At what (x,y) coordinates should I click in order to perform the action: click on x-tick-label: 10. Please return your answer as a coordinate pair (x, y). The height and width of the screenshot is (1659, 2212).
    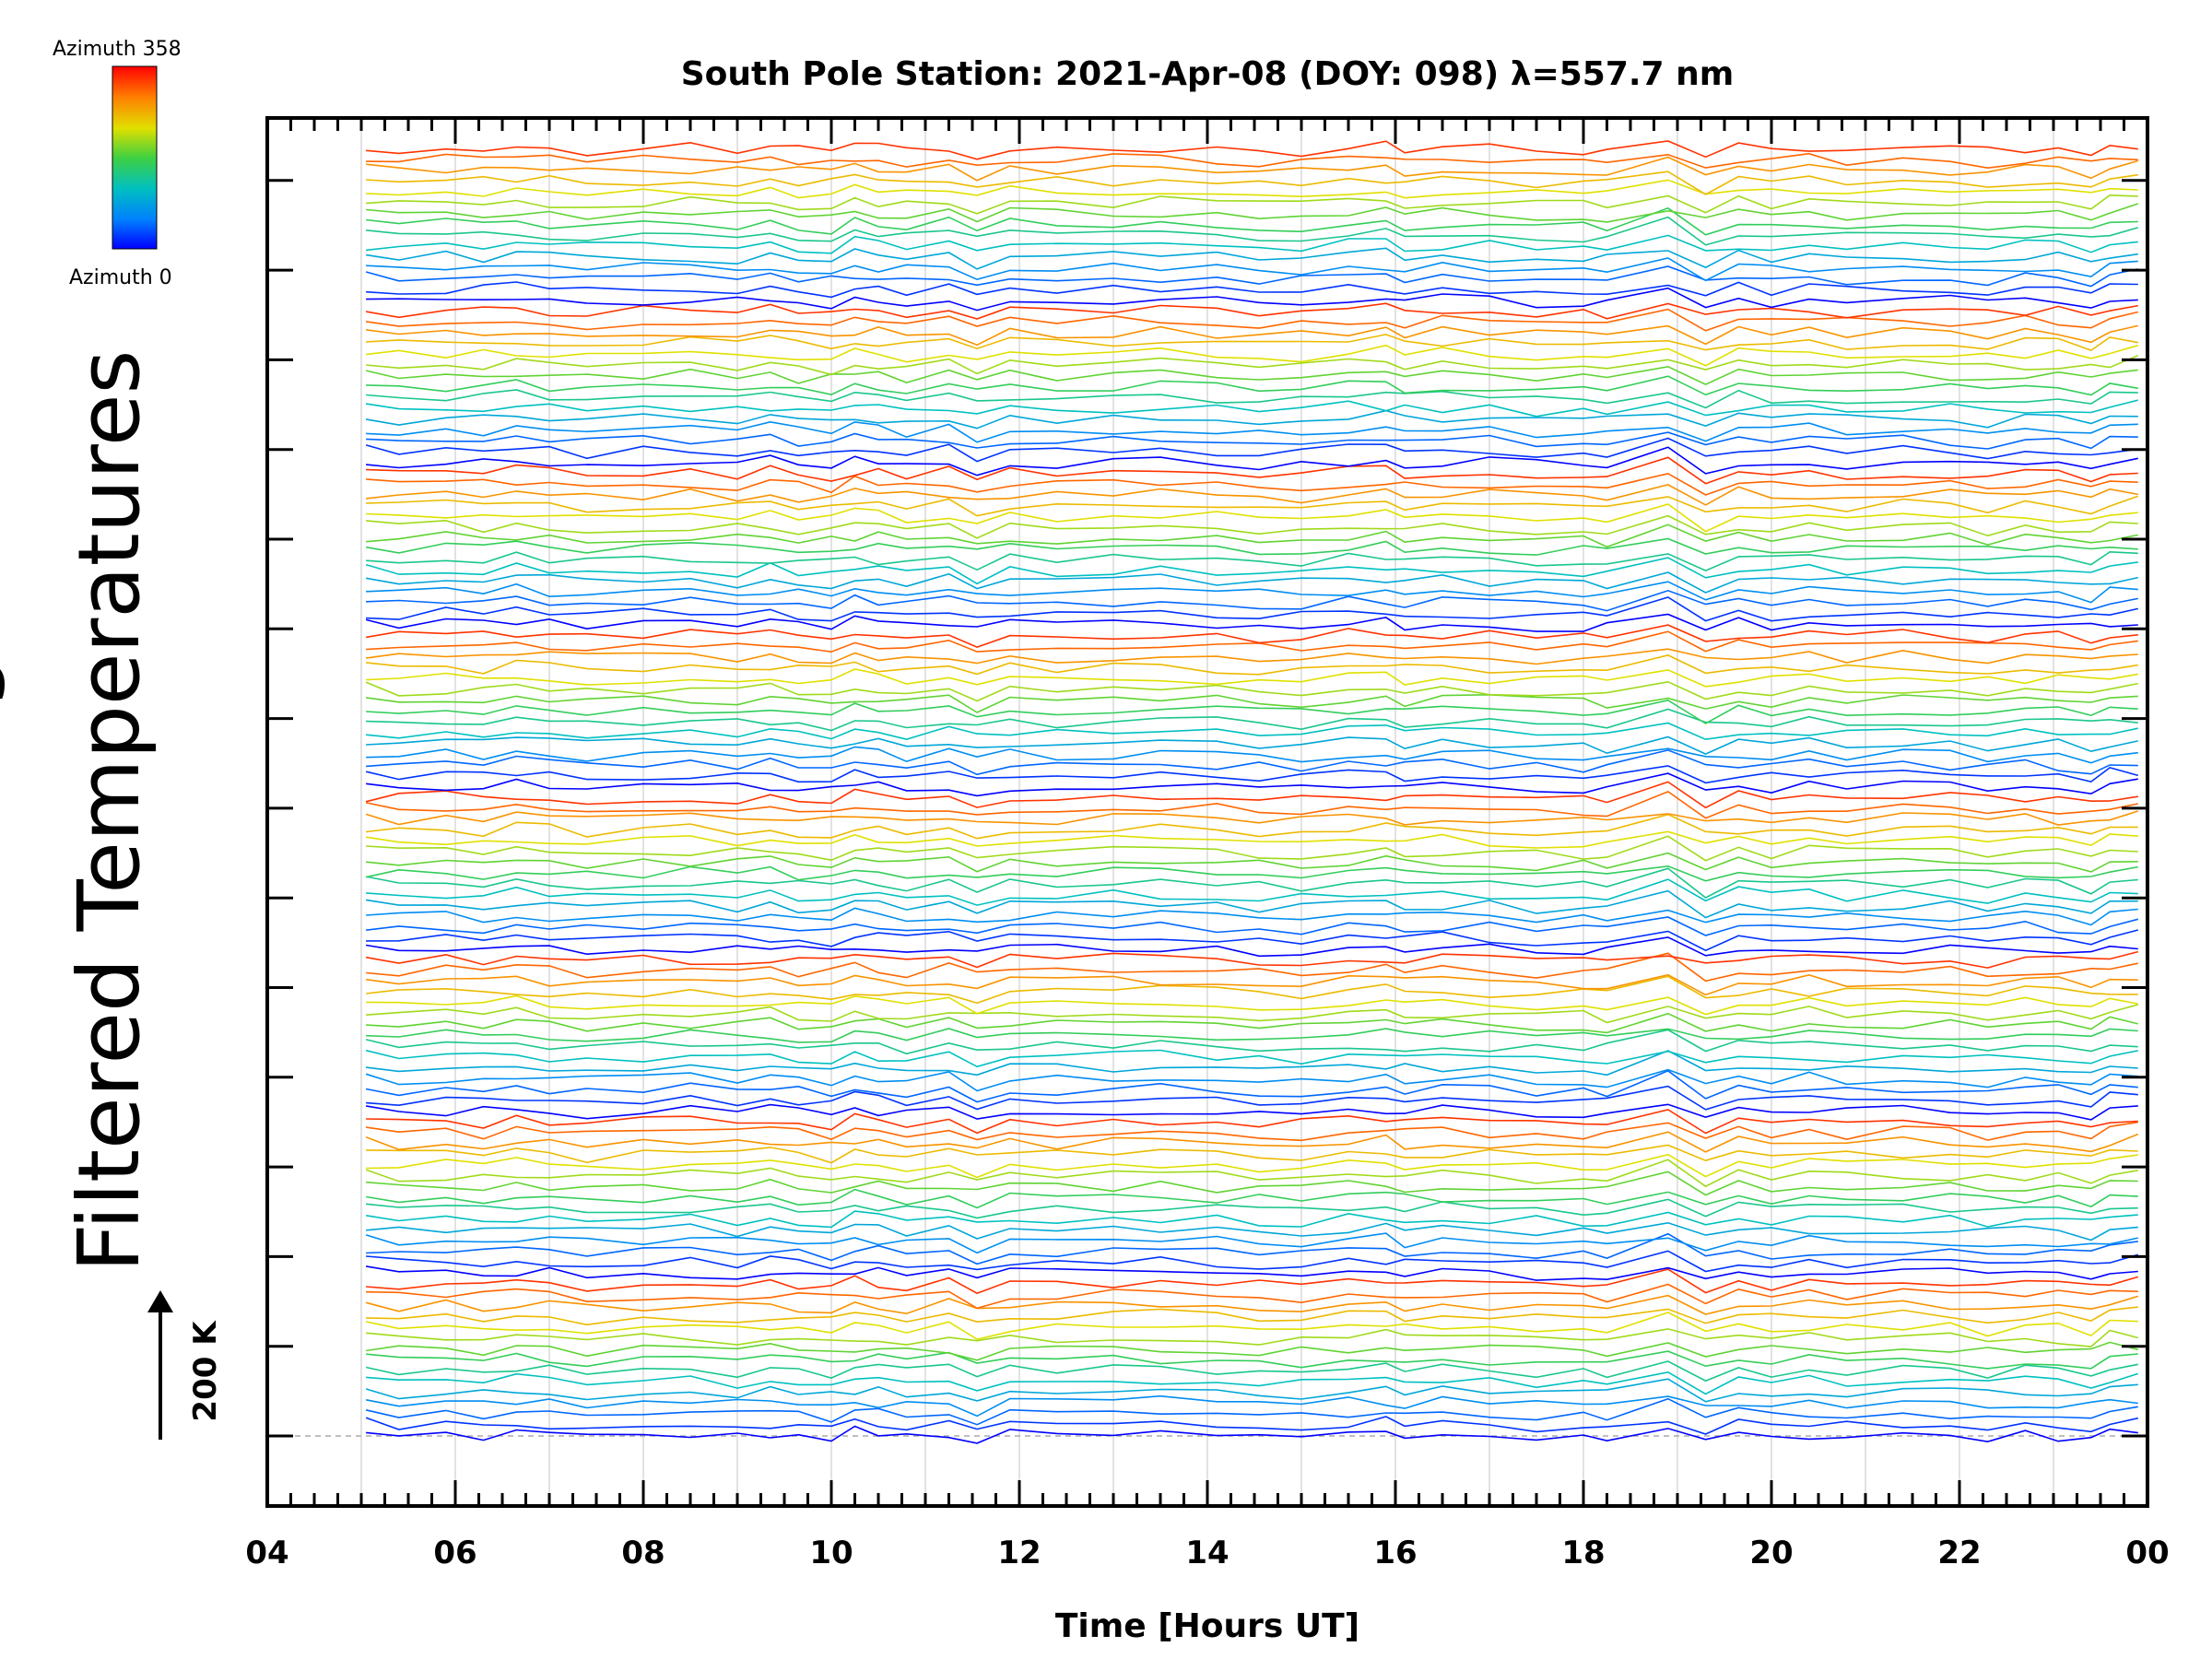
    Looking at the image, I should click on (831, 1553).